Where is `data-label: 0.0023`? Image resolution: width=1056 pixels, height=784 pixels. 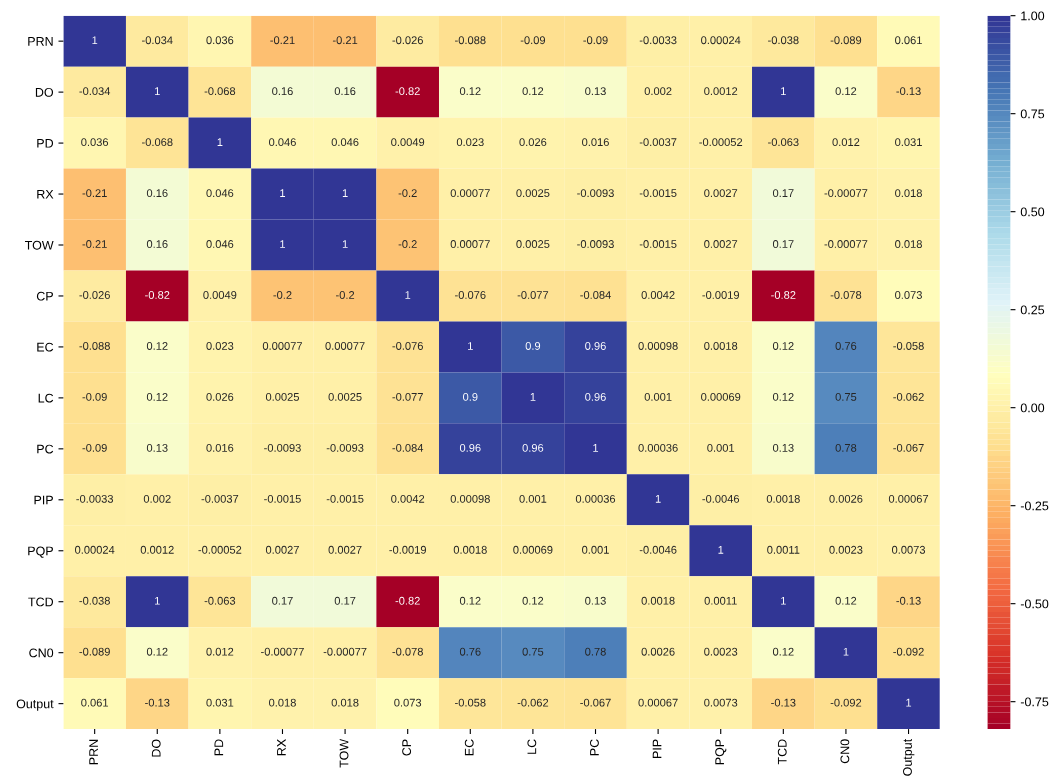 data-label: 0.0023 is located at coordinates (846, 549).